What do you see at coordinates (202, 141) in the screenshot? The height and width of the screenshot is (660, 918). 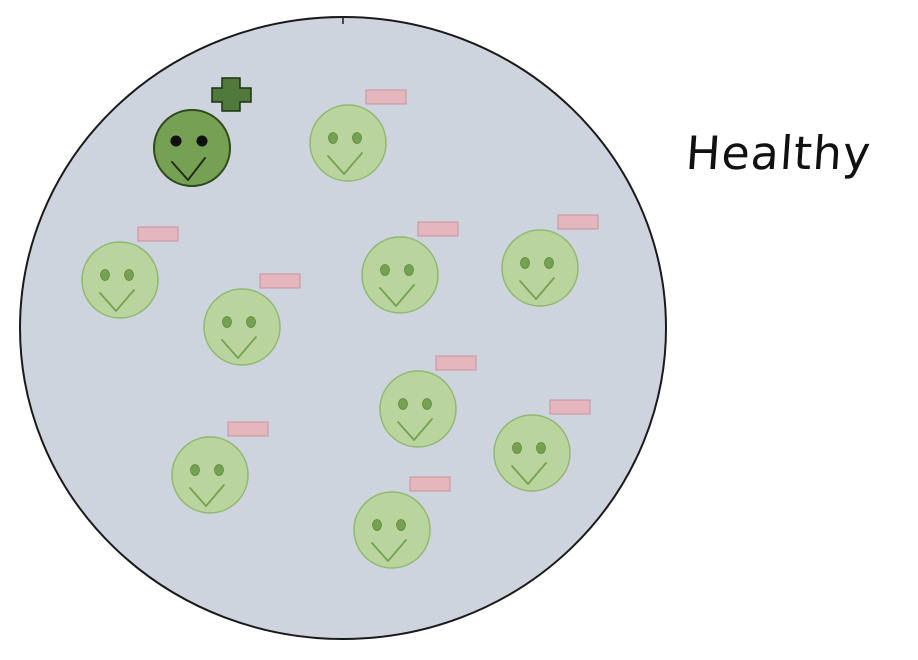 I see `highlighted-right-eye` at bounding box center [202, 141].